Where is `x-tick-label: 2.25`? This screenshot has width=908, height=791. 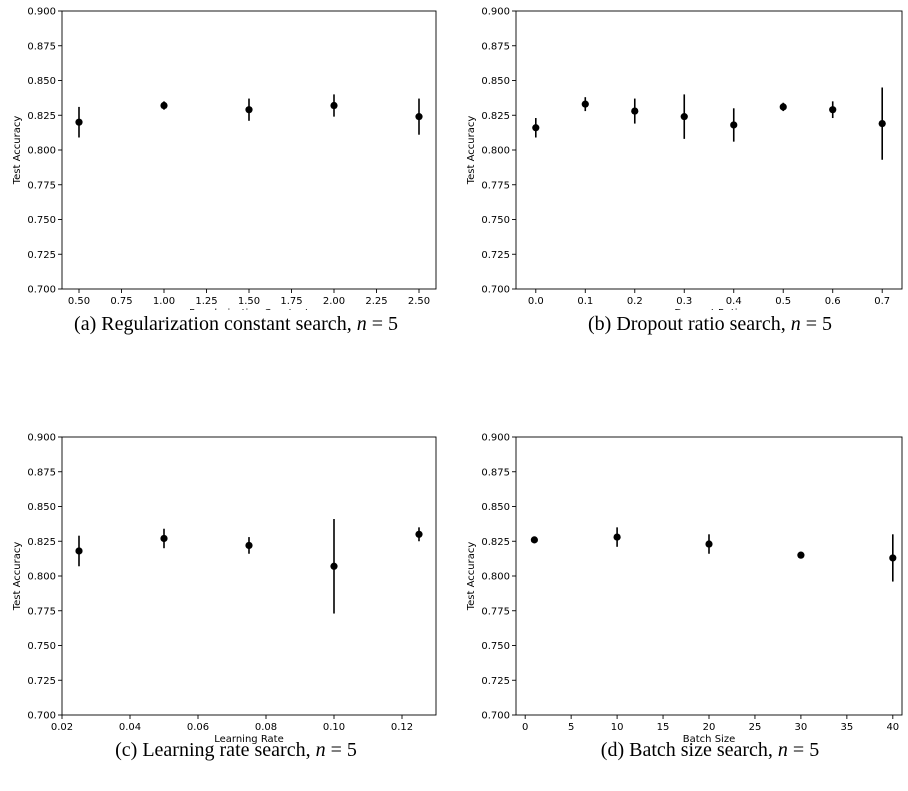
x-tick-label: 2.25 is located at coordinates (376, 301).